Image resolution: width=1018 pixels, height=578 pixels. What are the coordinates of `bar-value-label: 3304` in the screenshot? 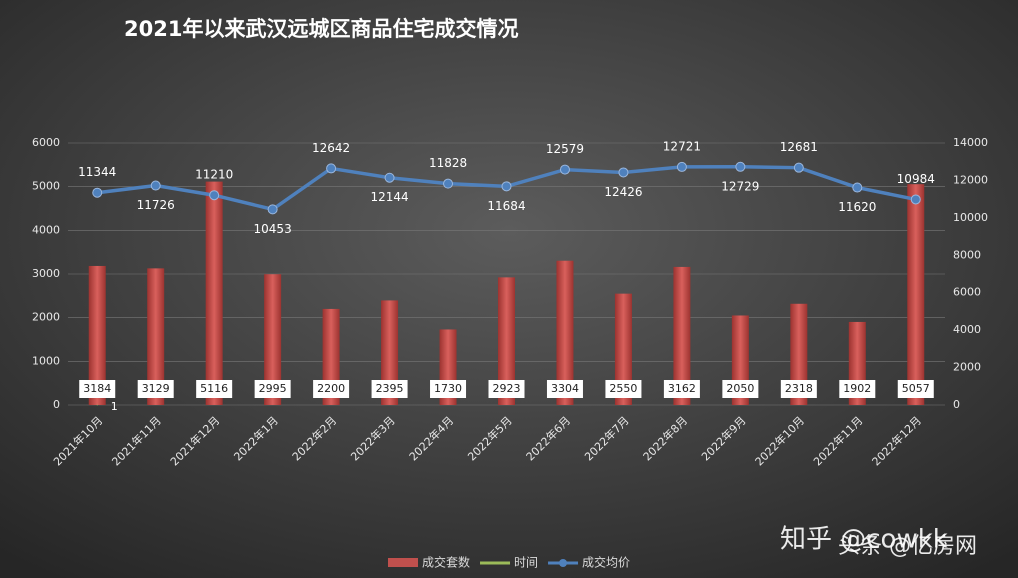 It's located at (565, 388).